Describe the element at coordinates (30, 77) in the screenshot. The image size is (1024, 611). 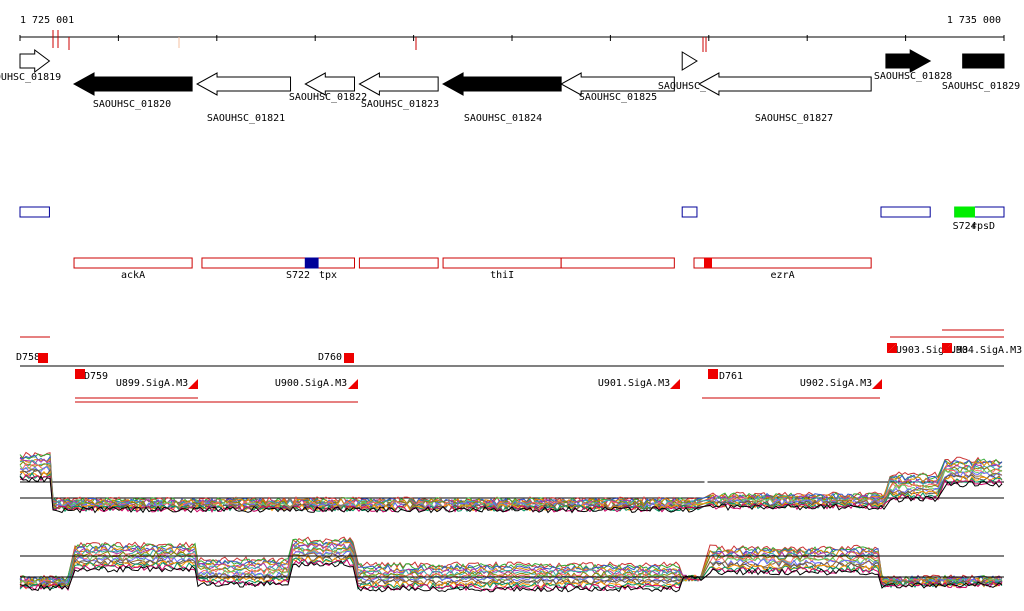
I see `gene-label: SAOUHSC_01819` at that location.